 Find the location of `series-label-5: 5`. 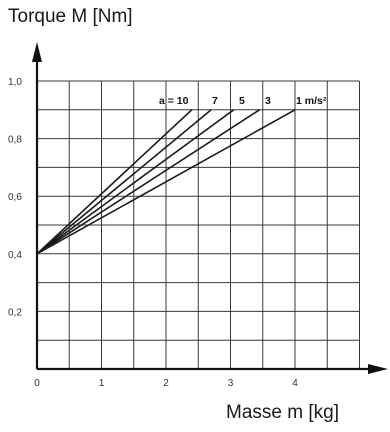

series-label-5: 5 is located at coordinates (242, 101).